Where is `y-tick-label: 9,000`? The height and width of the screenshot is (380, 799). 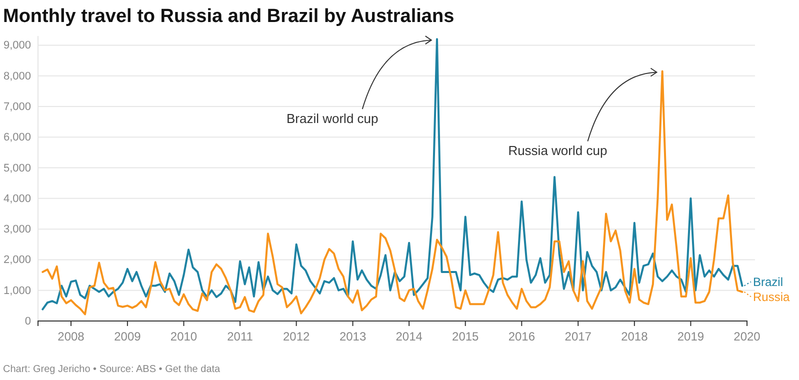 y-tick-label: 9,000 is located at coordinates (17, 46).